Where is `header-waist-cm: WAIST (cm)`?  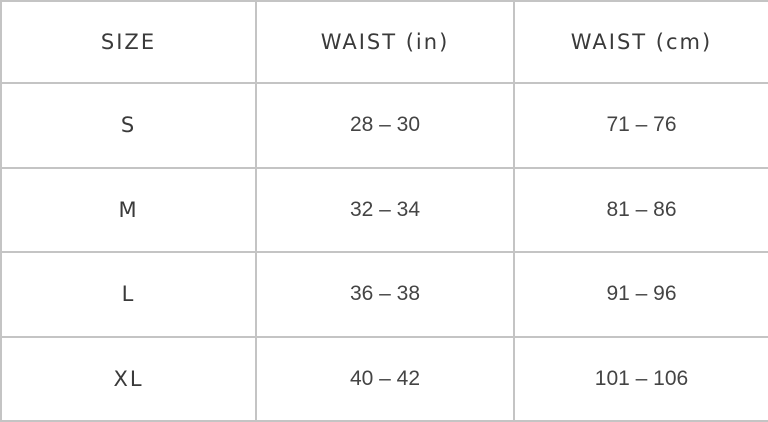 header-waist-cm: WAIST (cm) is located at coordinates (640, 42).